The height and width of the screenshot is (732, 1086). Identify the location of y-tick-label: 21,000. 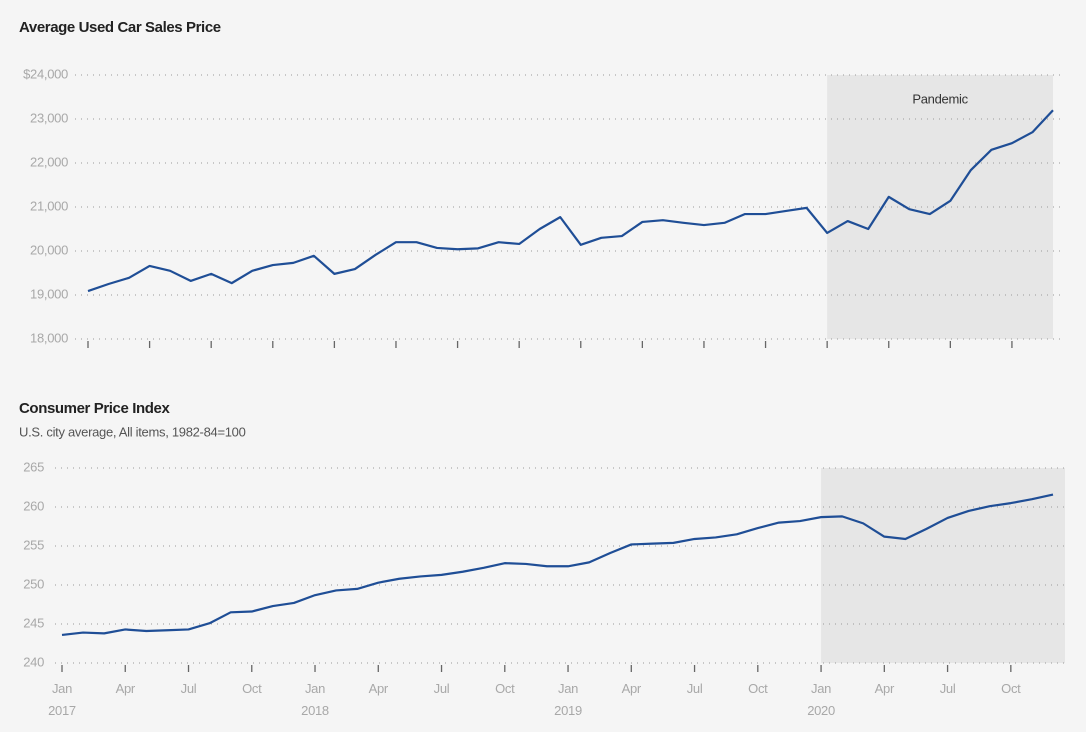
(49, 205).